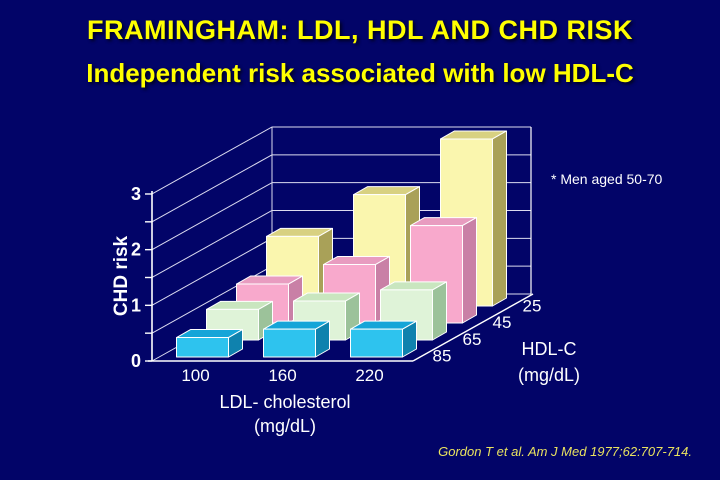 The height and width of the screenshot is (480, 720). I want to click on z-axis-title: HDL-C, so click(549, 349).